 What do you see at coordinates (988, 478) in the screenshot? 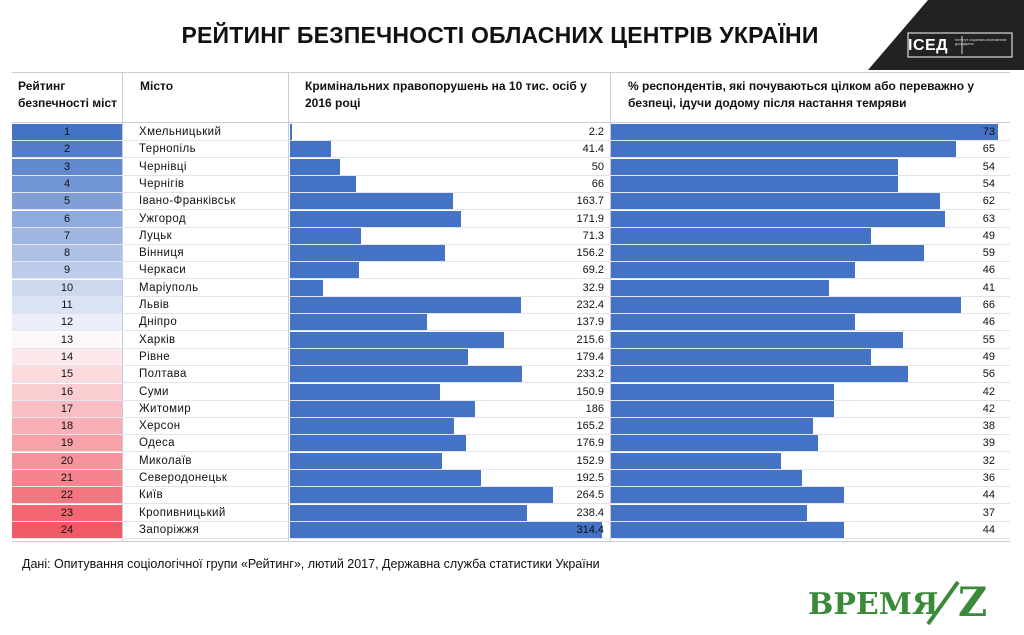
I see `safety-value: 36` at bounding box center [988, 478].